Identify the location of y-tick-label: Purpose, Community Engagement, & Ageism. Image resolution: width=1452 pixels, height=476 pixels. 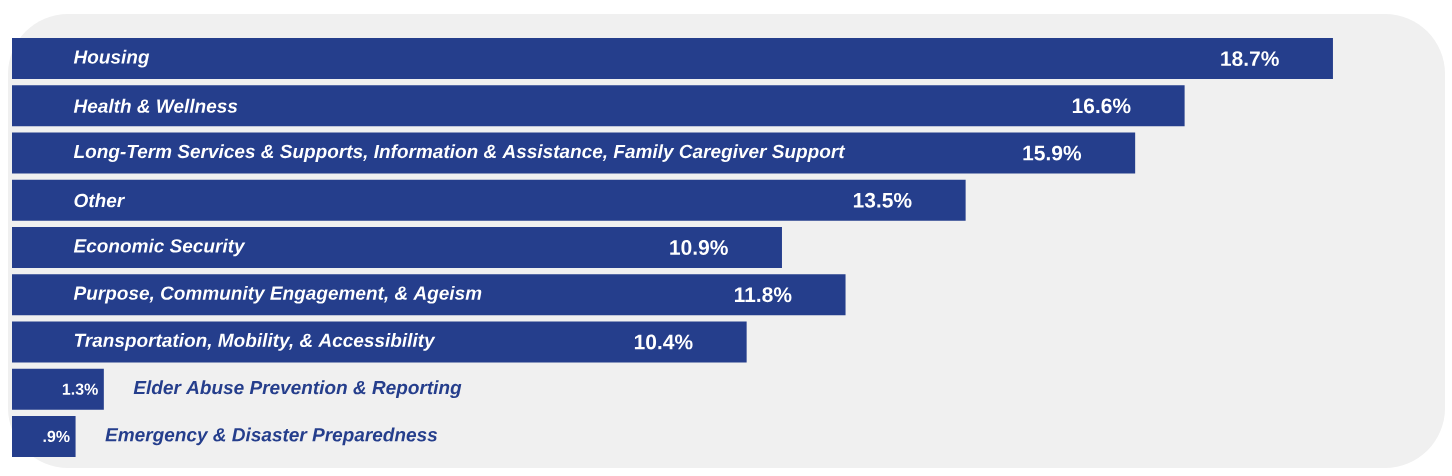
(277, 294).